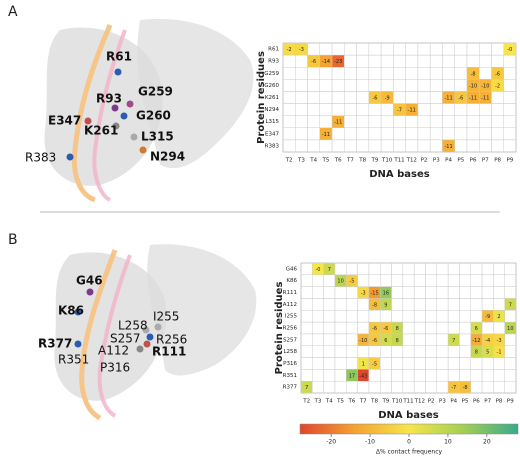 The image size is (520, 458). What do you see at coordinates (465, 402) in the screenshot?
I see `x-tick-label: P5` at bounding box center [465, 402].